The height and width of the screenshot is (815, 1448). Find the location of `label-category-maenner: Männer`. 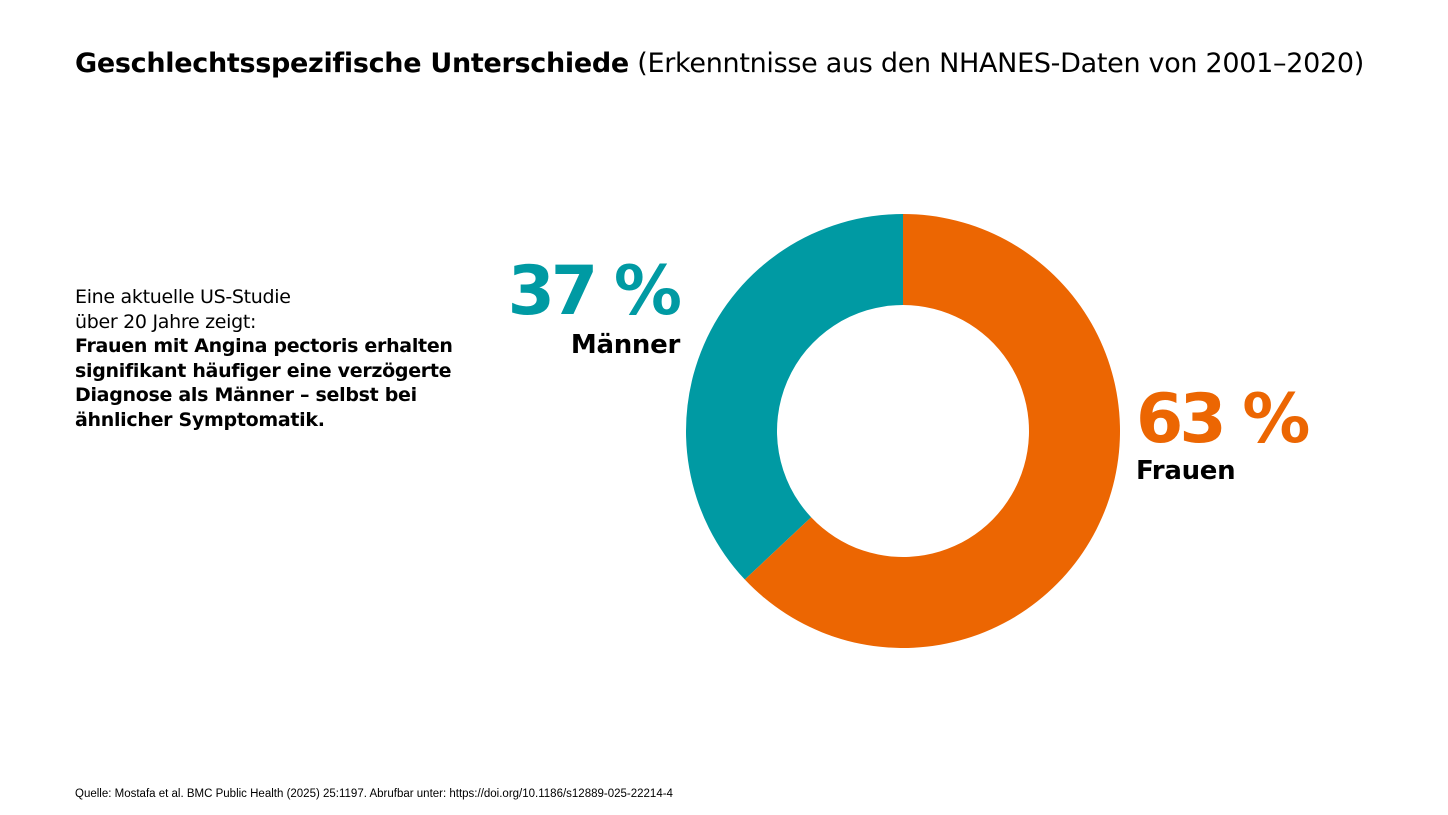

label-category-maenner: Männer is located at coordinates (625, 345).